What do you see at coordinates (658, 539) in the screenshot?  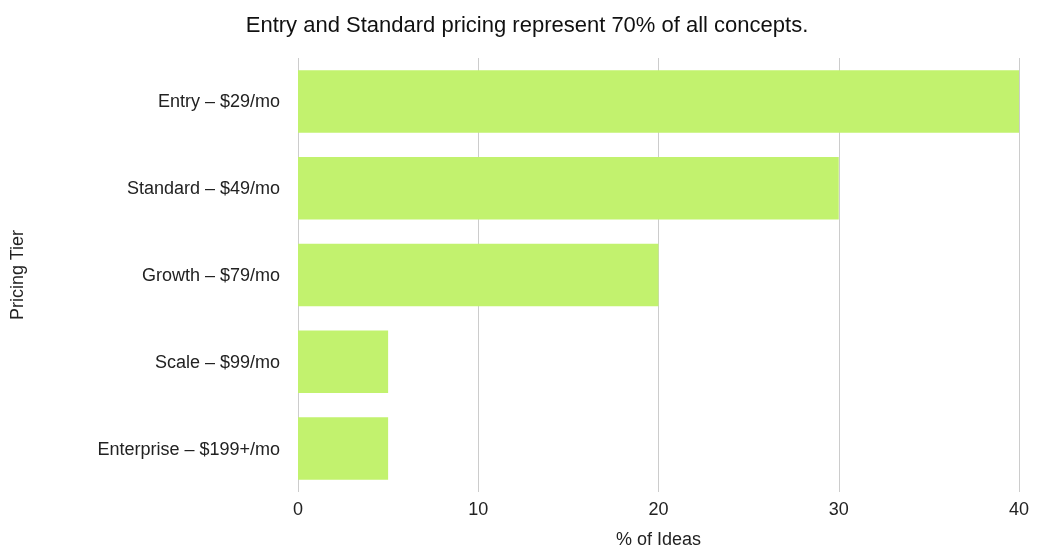 I see `x-axis-title: % of Ideas` at bounding box center [658, 539].